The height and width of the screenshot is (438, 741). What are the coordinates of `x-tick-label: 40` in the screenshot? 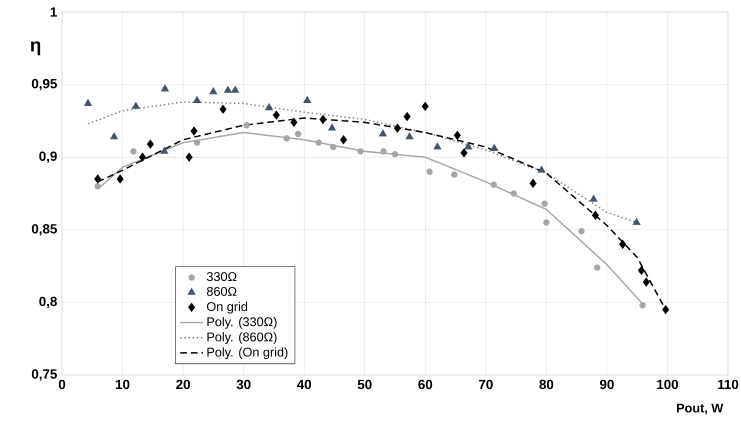 It's located at (304, 385).